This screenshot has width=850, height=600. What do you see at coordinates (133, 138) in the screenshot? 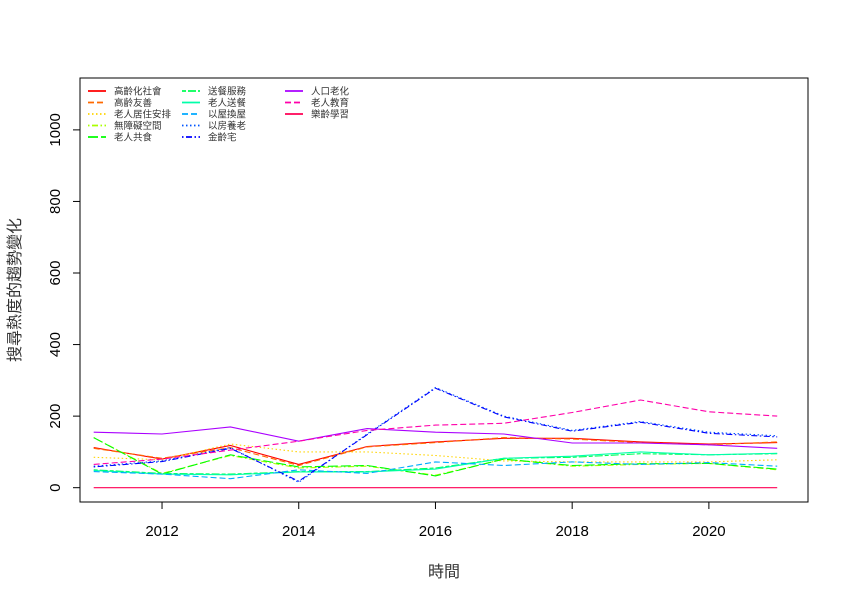
I see `legend-label-5: 老人共食` at bounding box center [133, 138].